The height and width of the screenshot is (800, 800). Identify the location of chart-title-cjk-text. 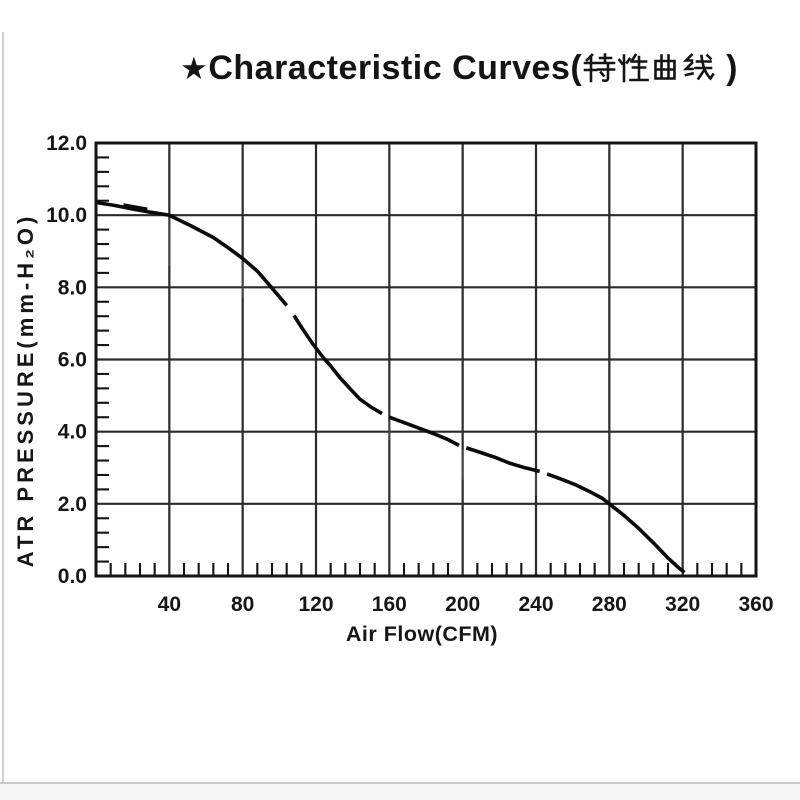
(649, 68).